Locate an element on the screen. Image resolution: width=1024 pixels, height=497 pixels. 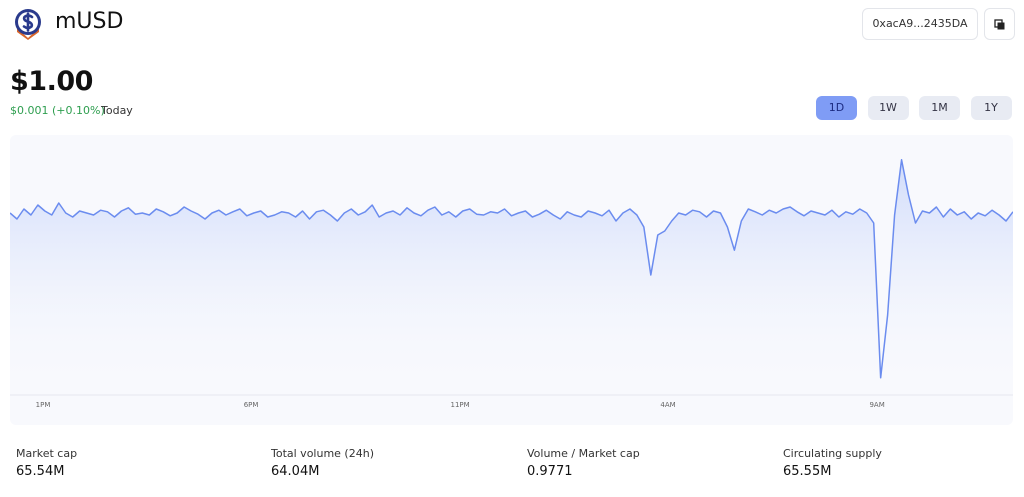
logo is located at coordinates (28, 24).